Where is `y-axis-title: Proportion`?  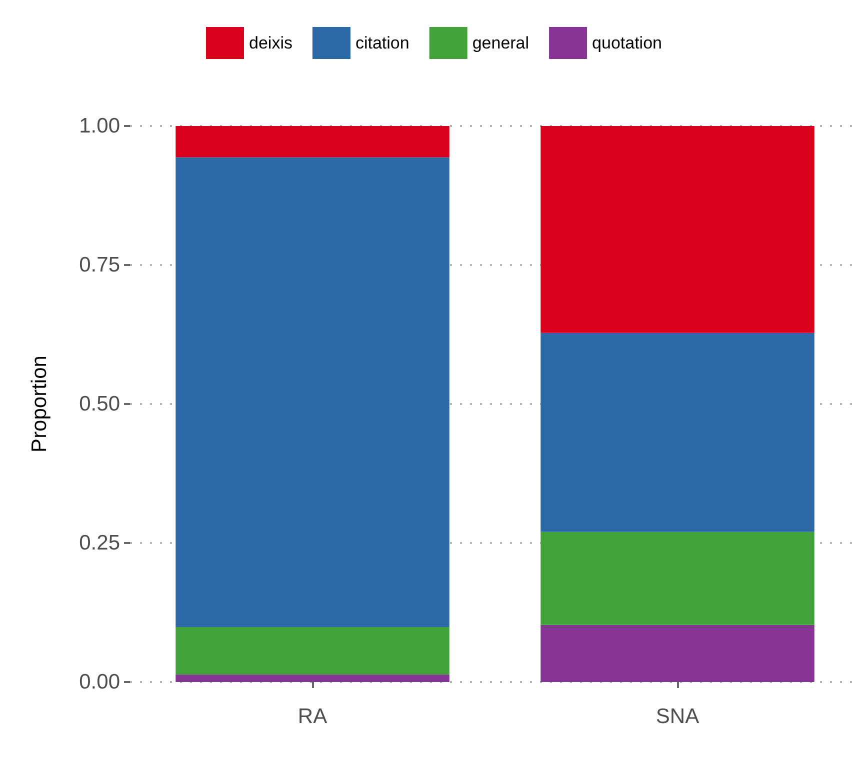 y-axis-title: Proportion is located at coordinates (39, 404).